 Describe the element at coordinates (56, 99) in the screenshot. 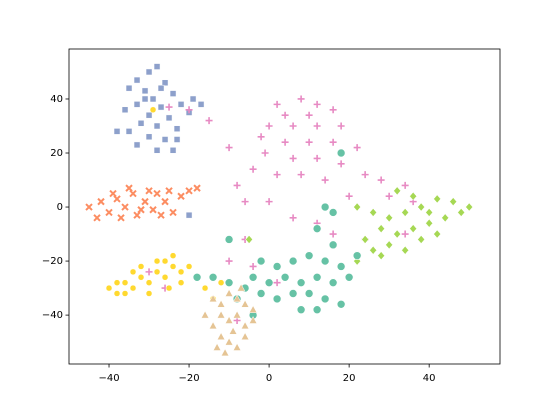

I see `y-tick-label: 40` at that location.